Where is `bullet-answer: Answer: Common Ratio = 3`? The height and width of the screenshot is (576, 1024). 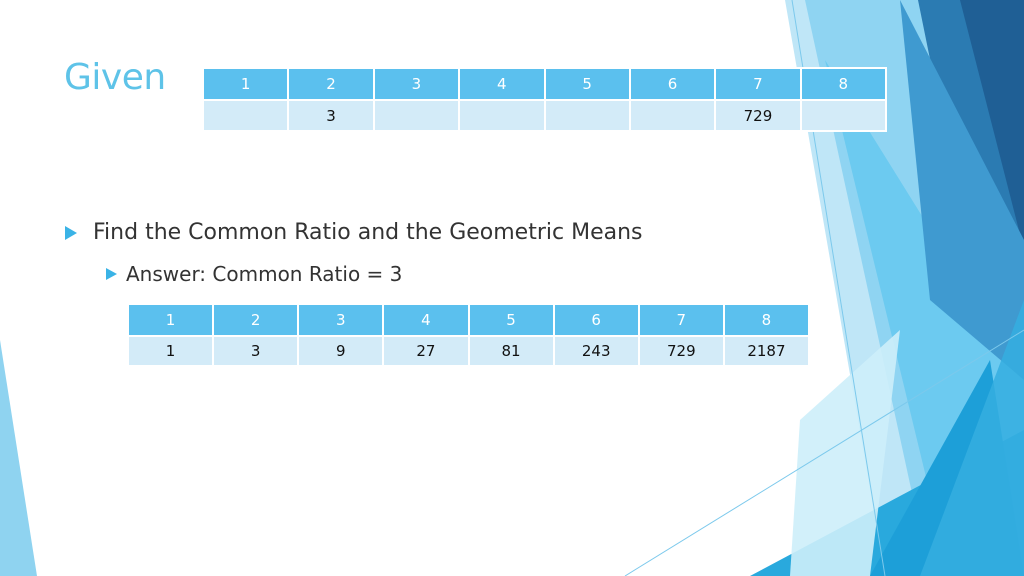 bullet-answer: Answer: Common Ratio = 3 is located at coordinates (254, 274).